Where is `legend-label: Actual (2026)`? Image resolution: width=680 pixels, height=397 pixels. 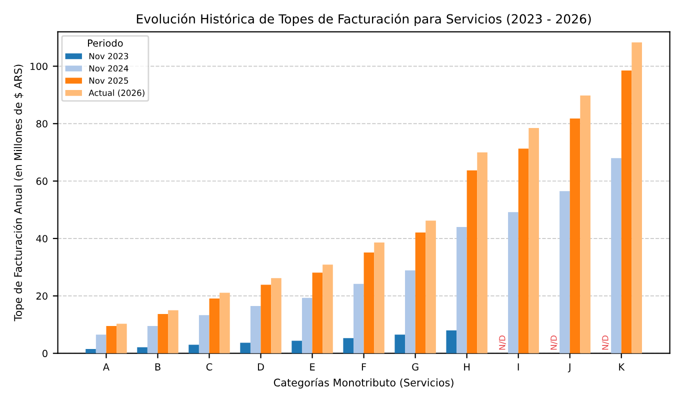
legend-label: Actual (2026) is located at coordinates (116, 93).